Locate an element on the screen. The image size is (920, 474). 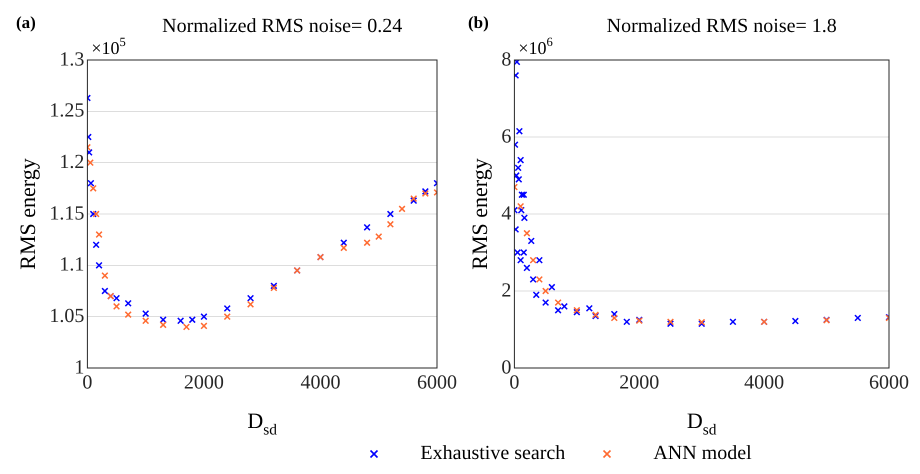
y-tick-label: 1 is located at coordinates (79, 367).